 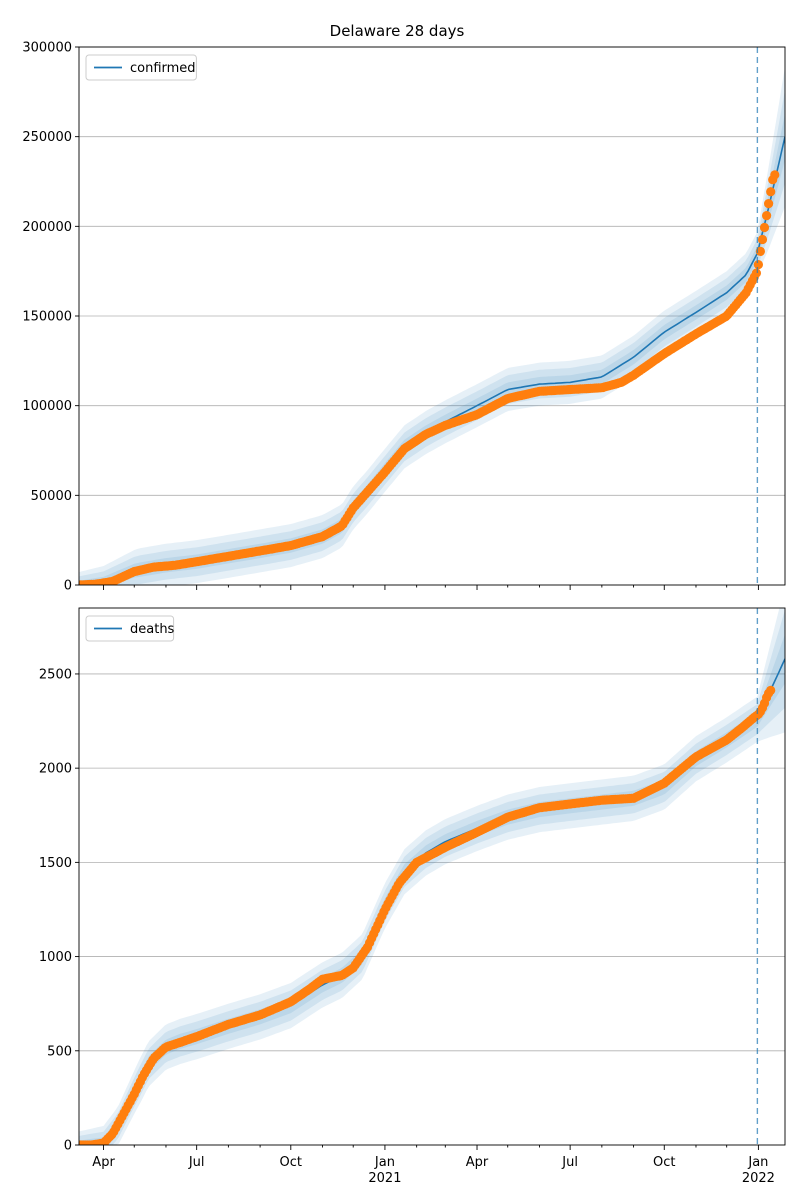 I want to click on y-tick-label: 250000, so click(x=47, y=137).